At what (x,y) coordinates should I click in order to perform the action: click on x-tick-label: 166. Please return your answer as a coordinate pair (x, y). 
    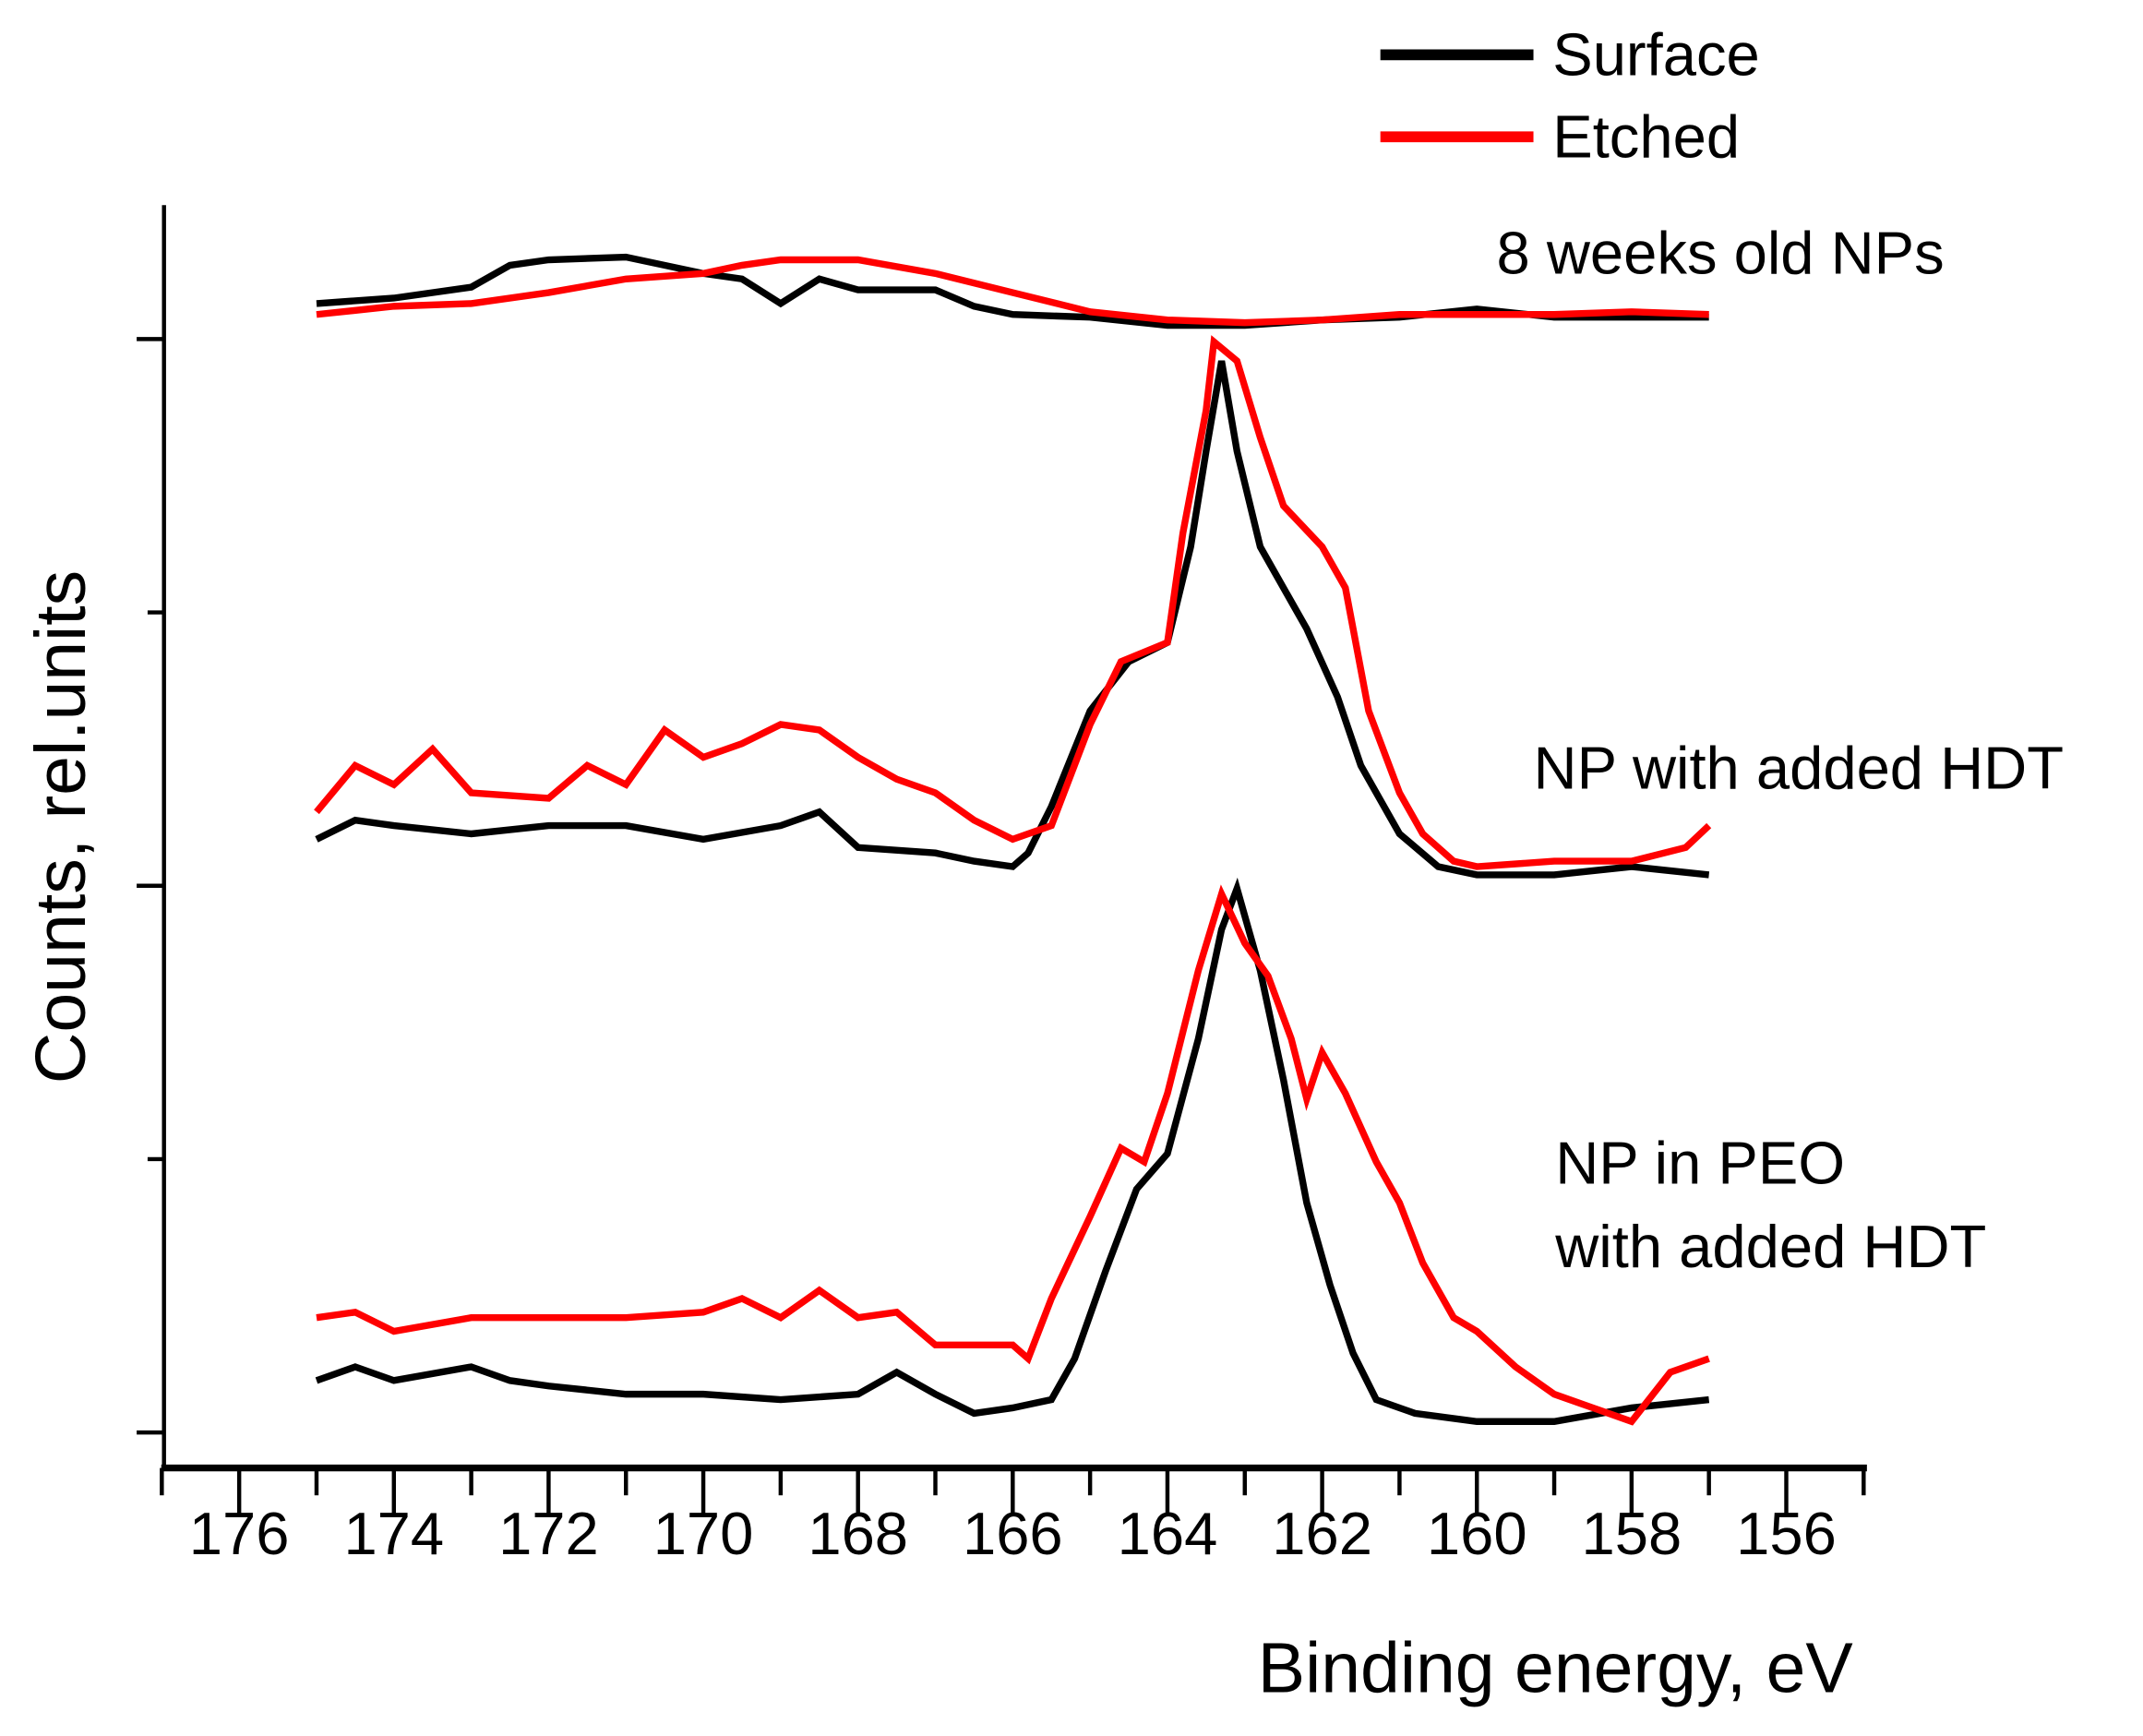
    Looking at the image, I should click on (1013, 1533).